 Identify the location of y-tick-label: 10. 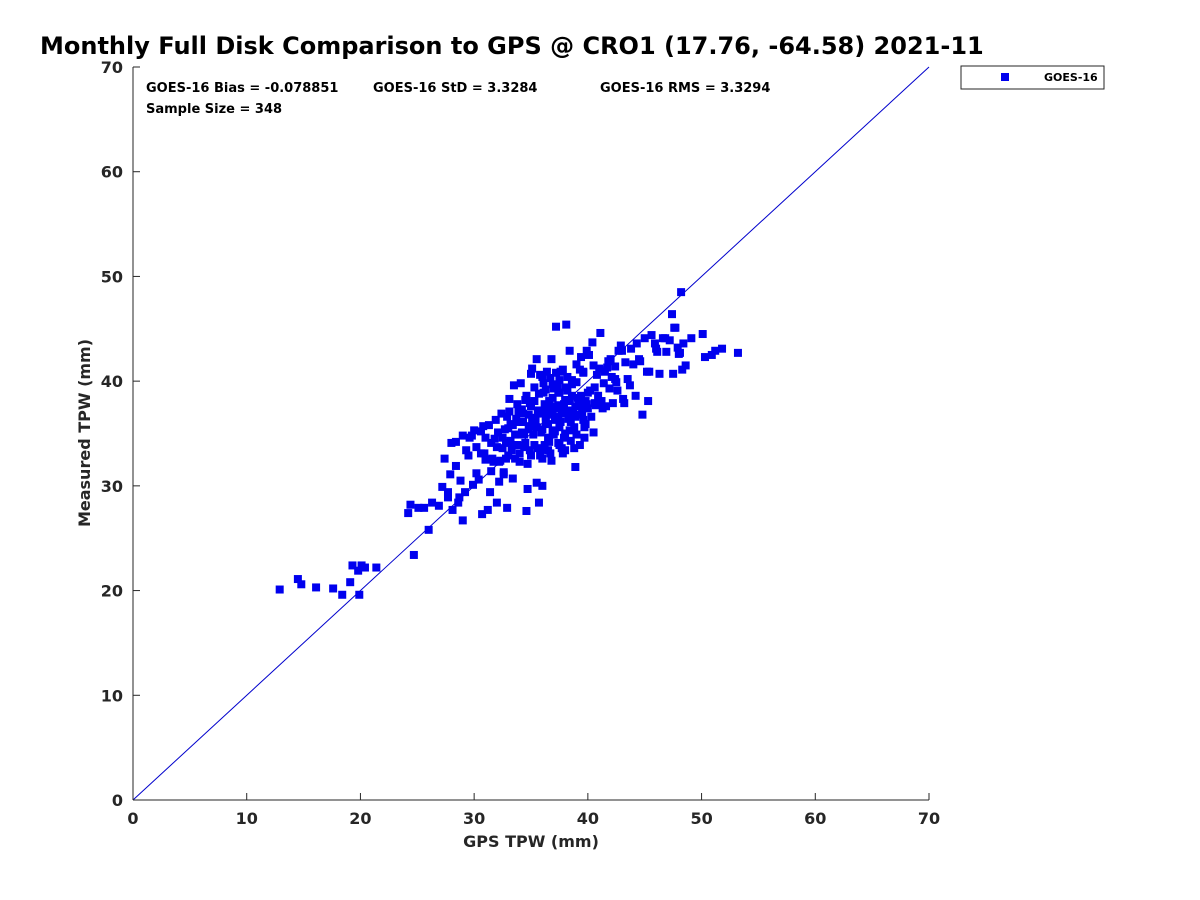
(112, 695).